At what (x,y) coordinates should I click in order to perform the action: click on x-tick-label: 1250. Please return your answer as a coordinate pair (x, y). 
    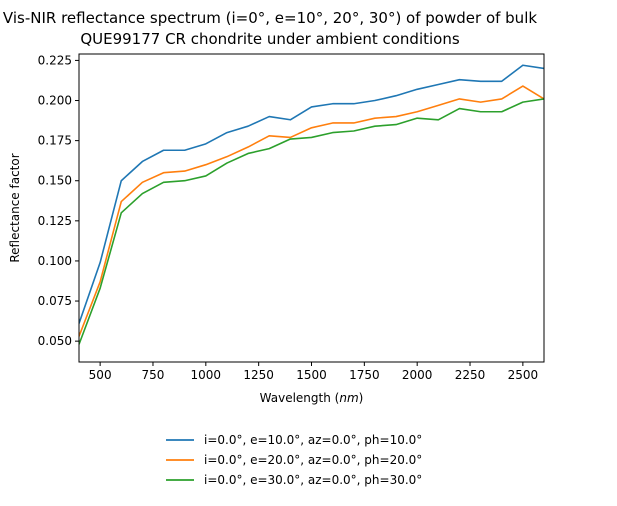
    Looking at the image, I should click on (258, 375).